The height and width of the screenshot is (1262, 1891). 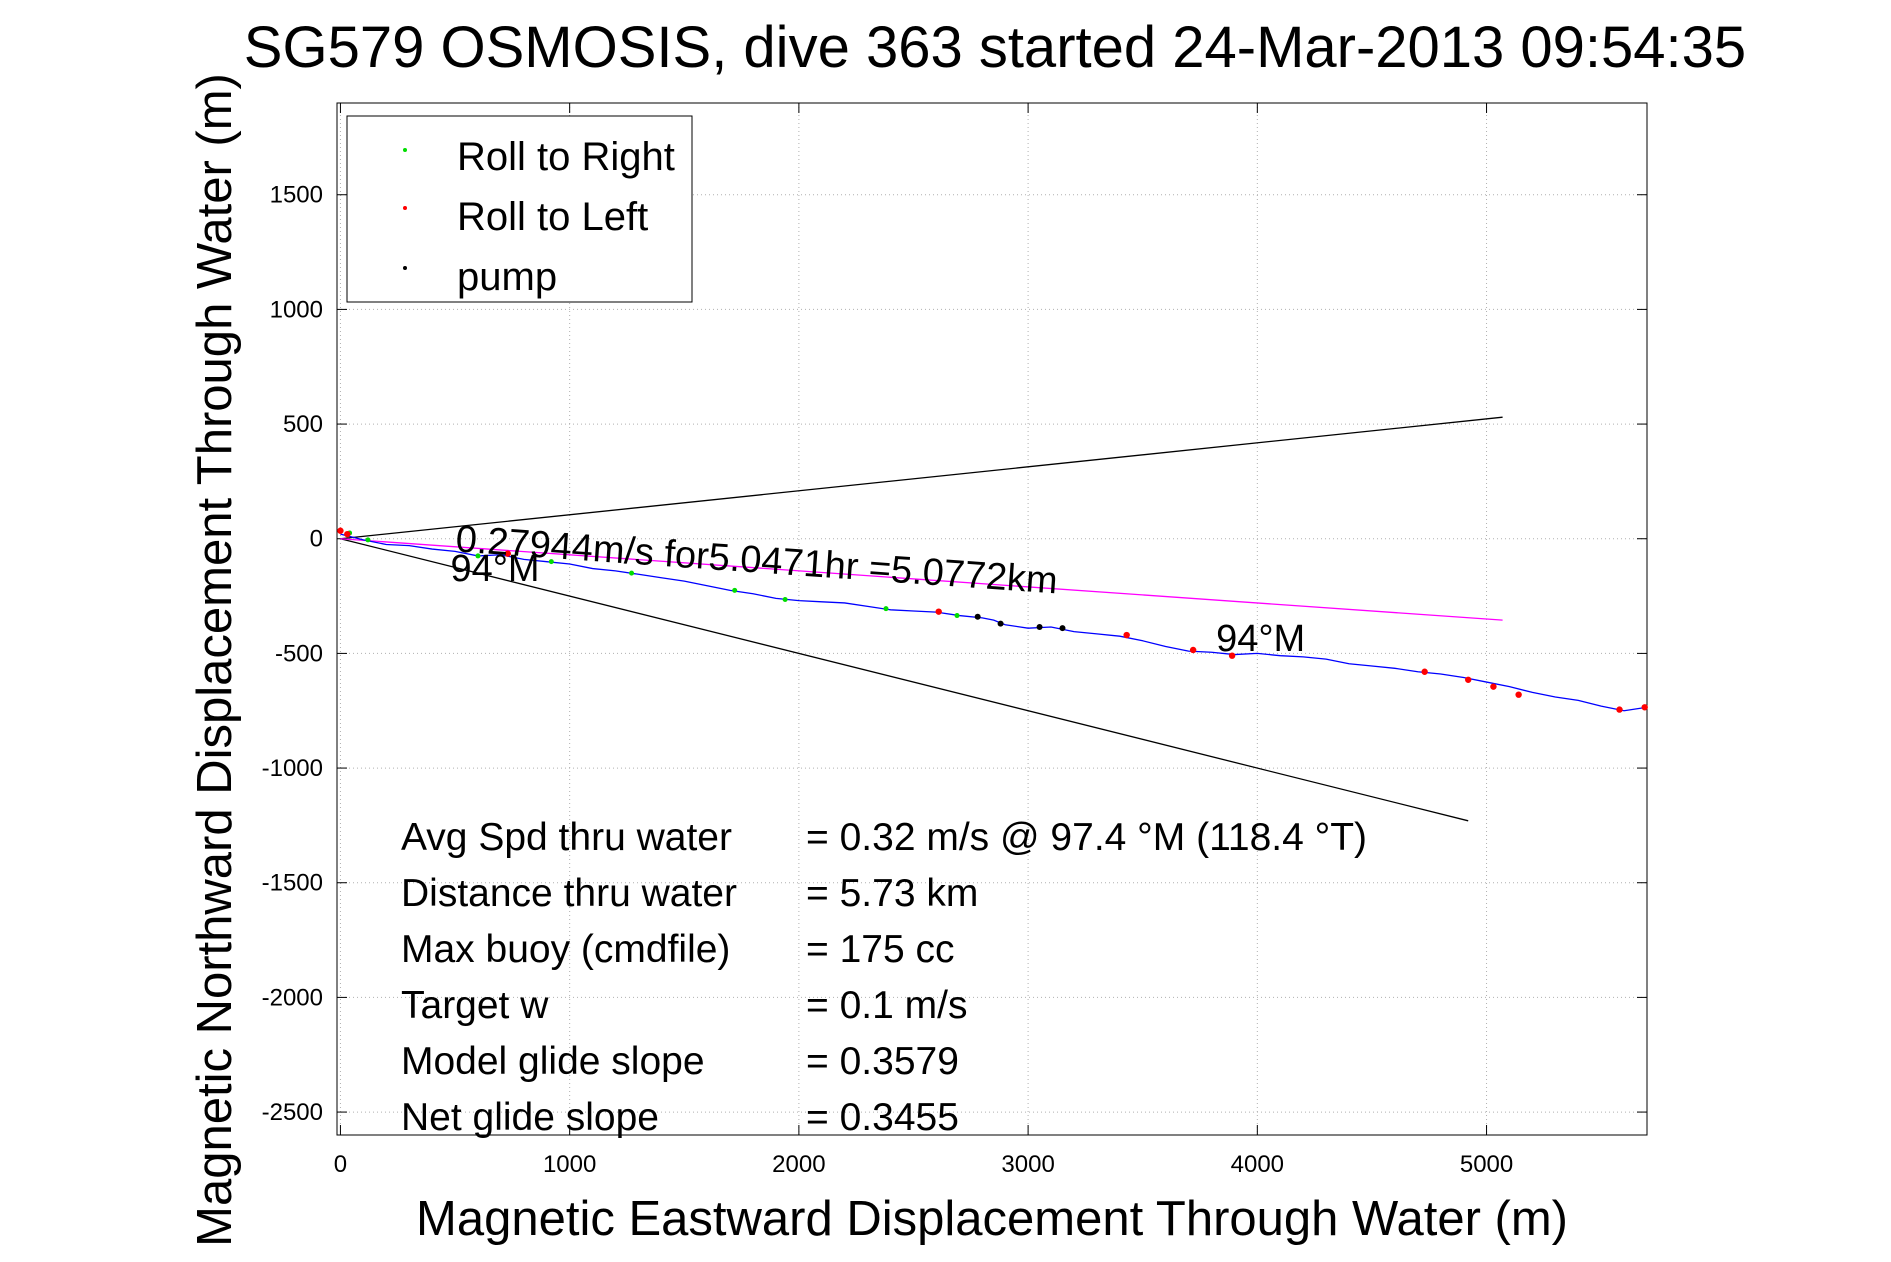 I want to click on legend-label-roll-left: Roll to Left, so click(x=552, y=217).